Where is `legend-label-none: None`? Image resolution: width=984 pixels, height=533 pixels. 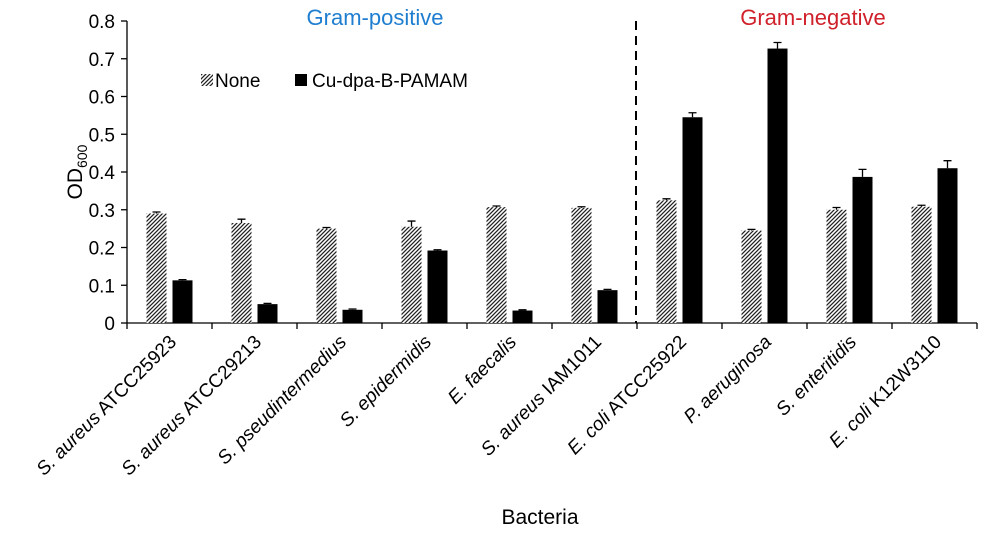
legend-label-none: None is located at coordinates (237, 81).